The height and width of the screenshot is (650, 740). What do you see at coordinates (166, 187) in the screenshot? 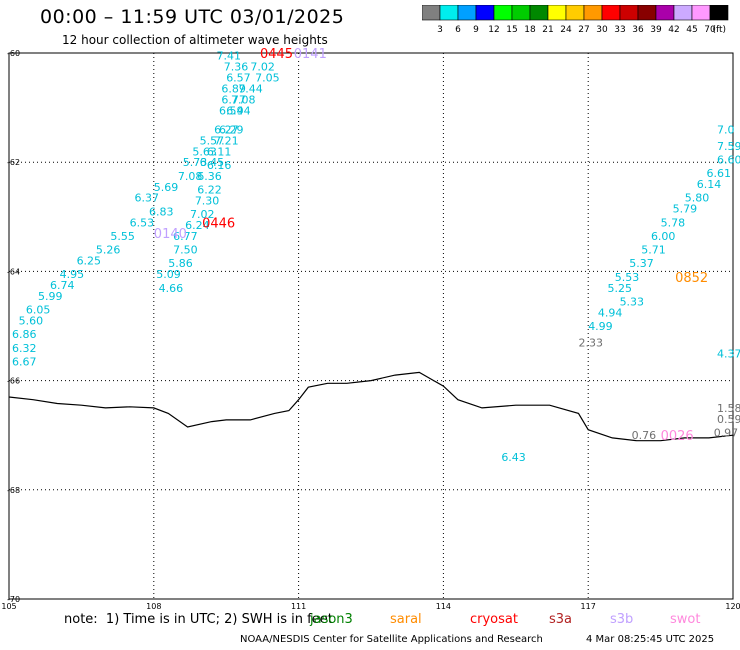
I see `wave-height-value: 5.69` at bounding box center [166, 187].